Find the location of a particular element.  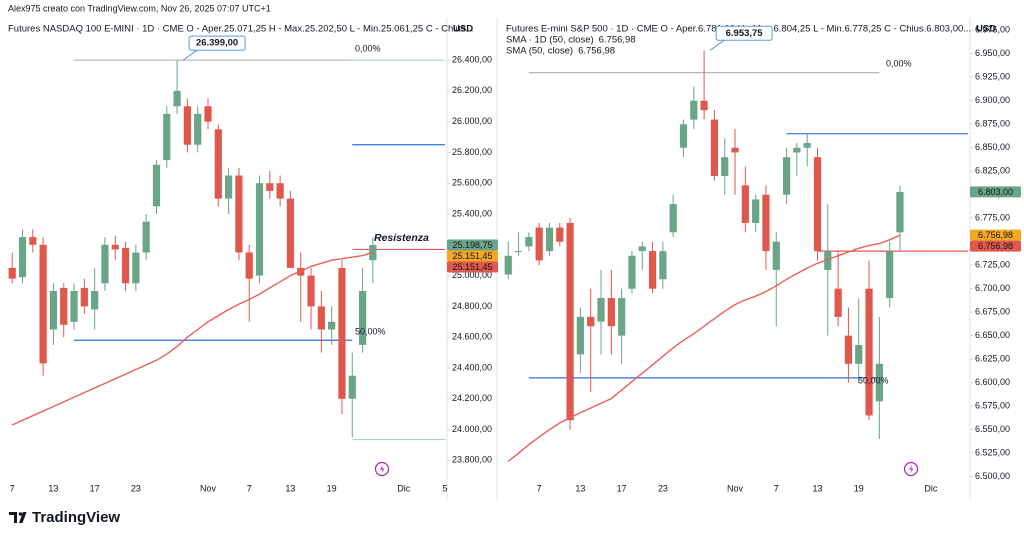

y-tick-label: 6.975,00 is located at coordinates (992, 30).